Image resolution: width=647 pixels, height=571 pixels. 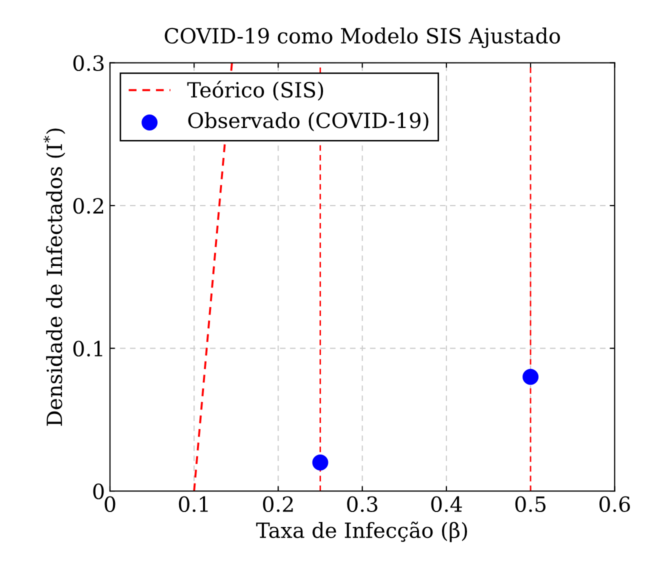 I want to click on x-tick-label: 0.4, so click(x=446, y=504).